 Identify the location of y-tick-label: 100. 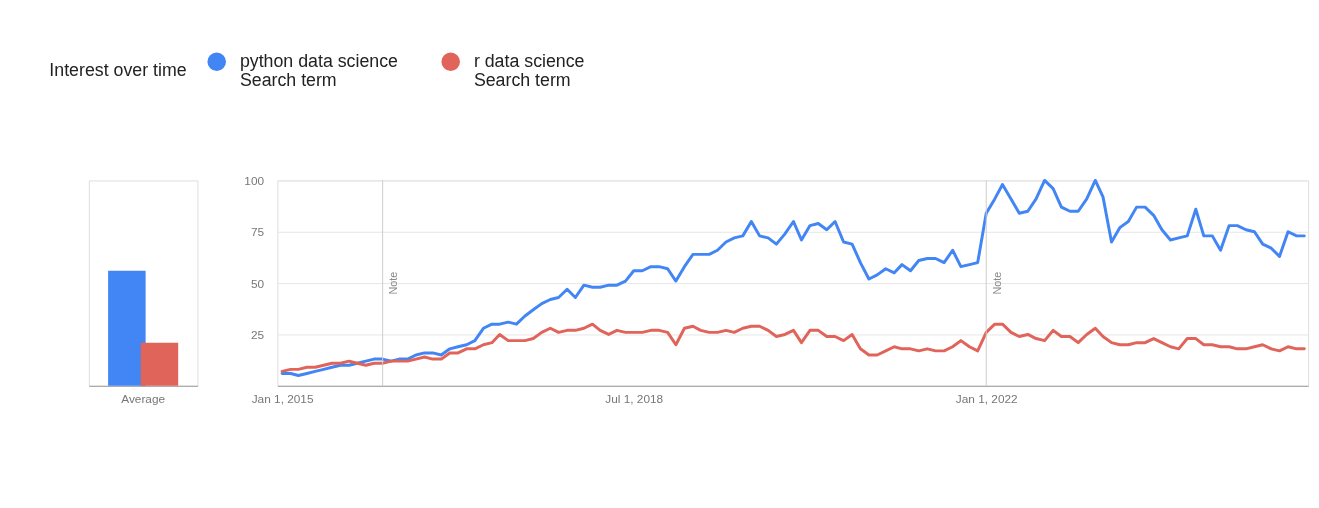
(254, 180).